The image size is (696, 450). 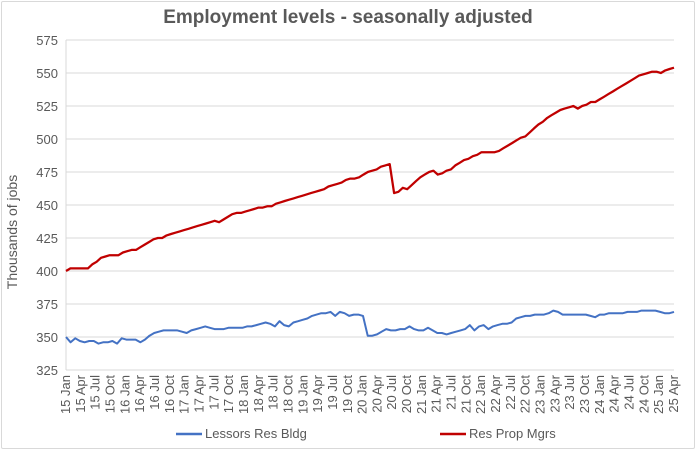 What do you see at coordinates (512, 433) in the screenshot?
I see `legend-label: Res Prop Mgrs` at bounding box center [512, 433].